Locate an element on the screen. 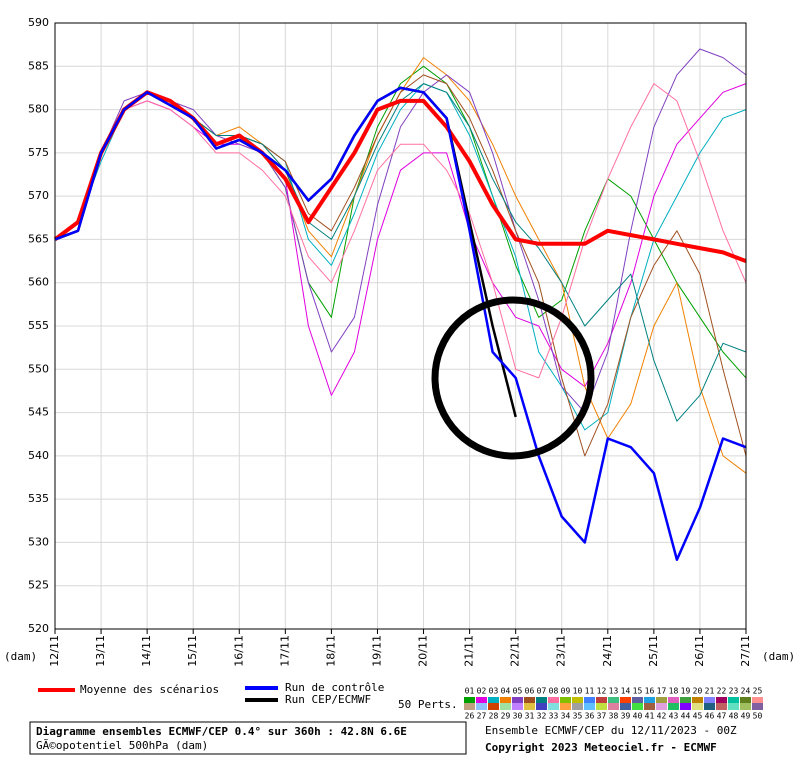  y-tick-label: 530 is located at coordinates (38, 541).